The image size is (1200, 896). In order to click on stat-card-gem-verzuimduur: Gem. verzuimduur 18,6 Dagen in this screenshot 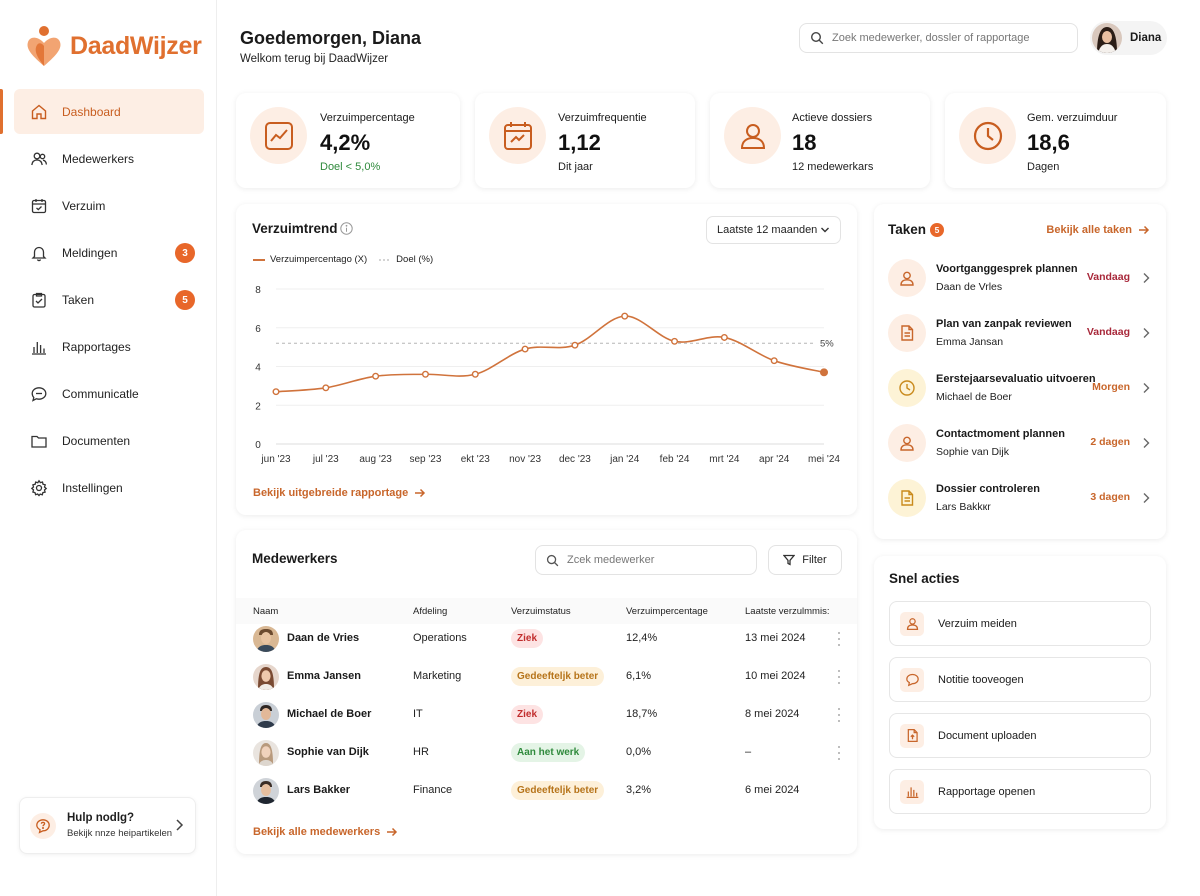, I will do `click(1055, 140)`.